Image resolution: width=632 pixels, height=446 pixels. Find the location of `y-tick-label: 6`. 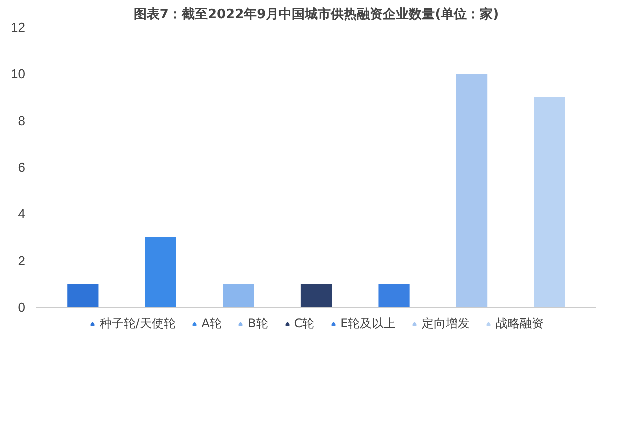

y-tick-label: 6 is located at coordinates (22, 167).